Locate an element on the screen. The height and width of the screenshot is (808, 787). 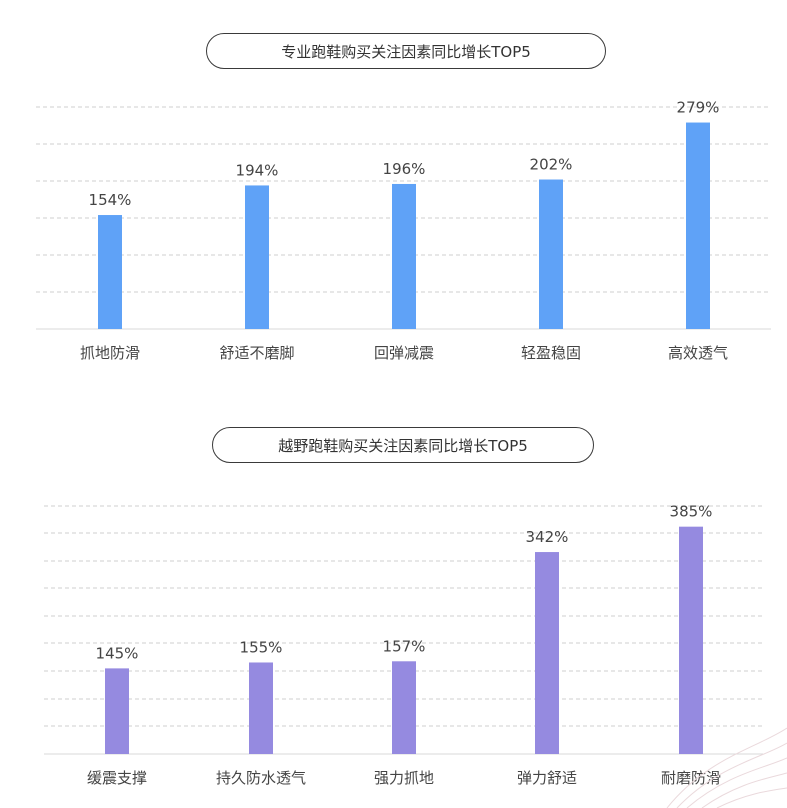
bar-高效透气 is located at coordinates (698, 225).